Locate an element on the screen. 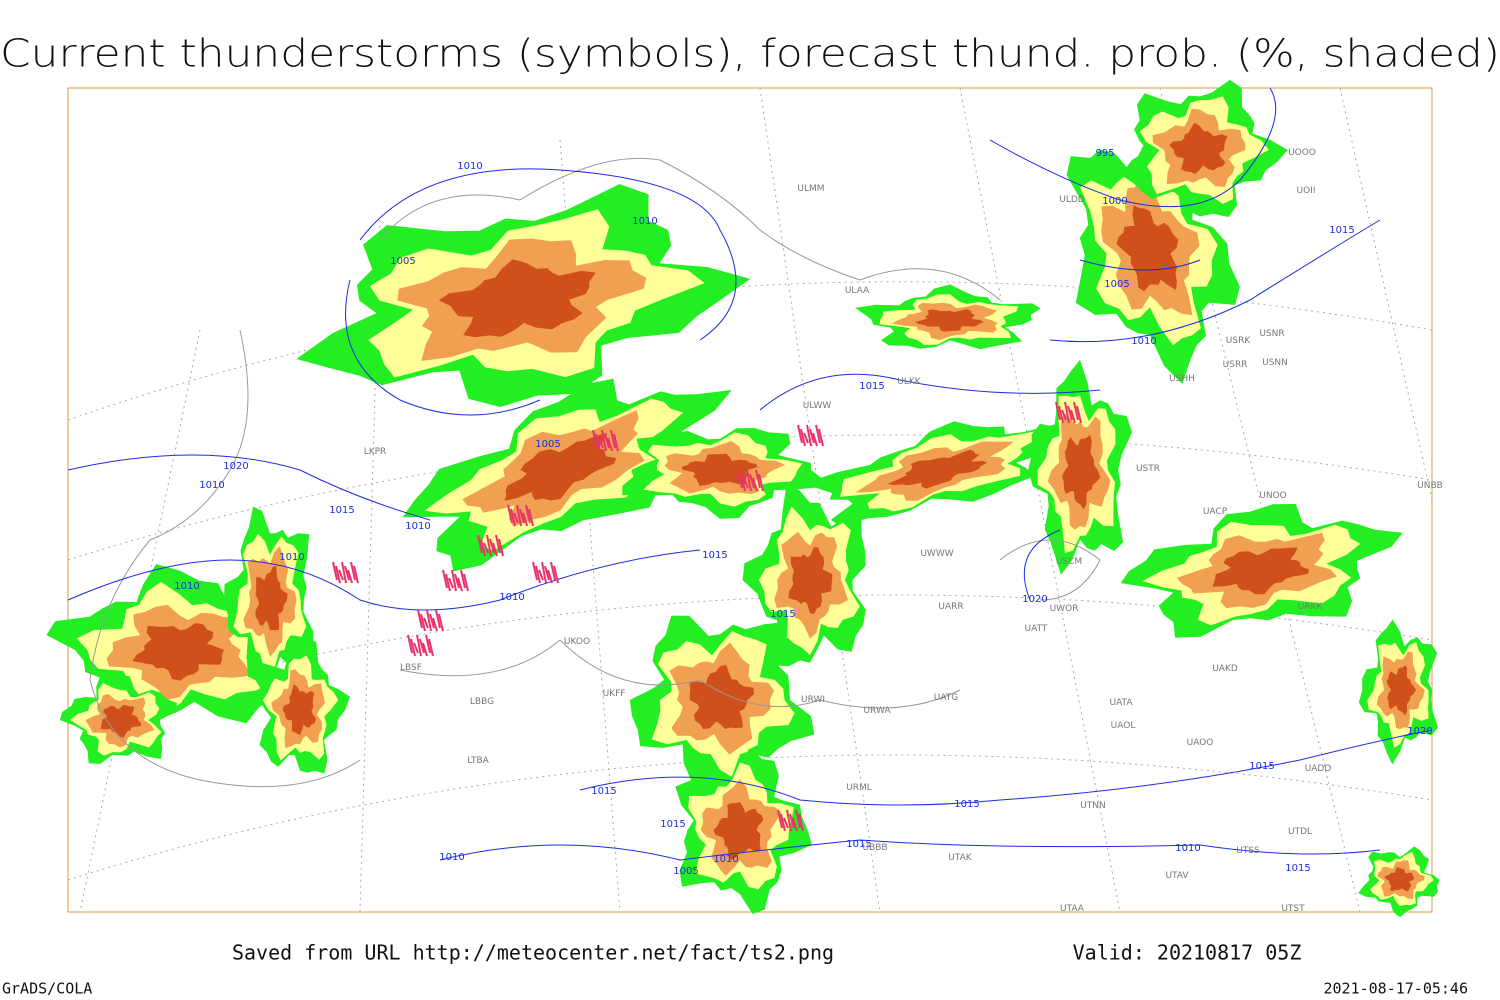  station-label: UWWW is located at coordinates (936, 554).